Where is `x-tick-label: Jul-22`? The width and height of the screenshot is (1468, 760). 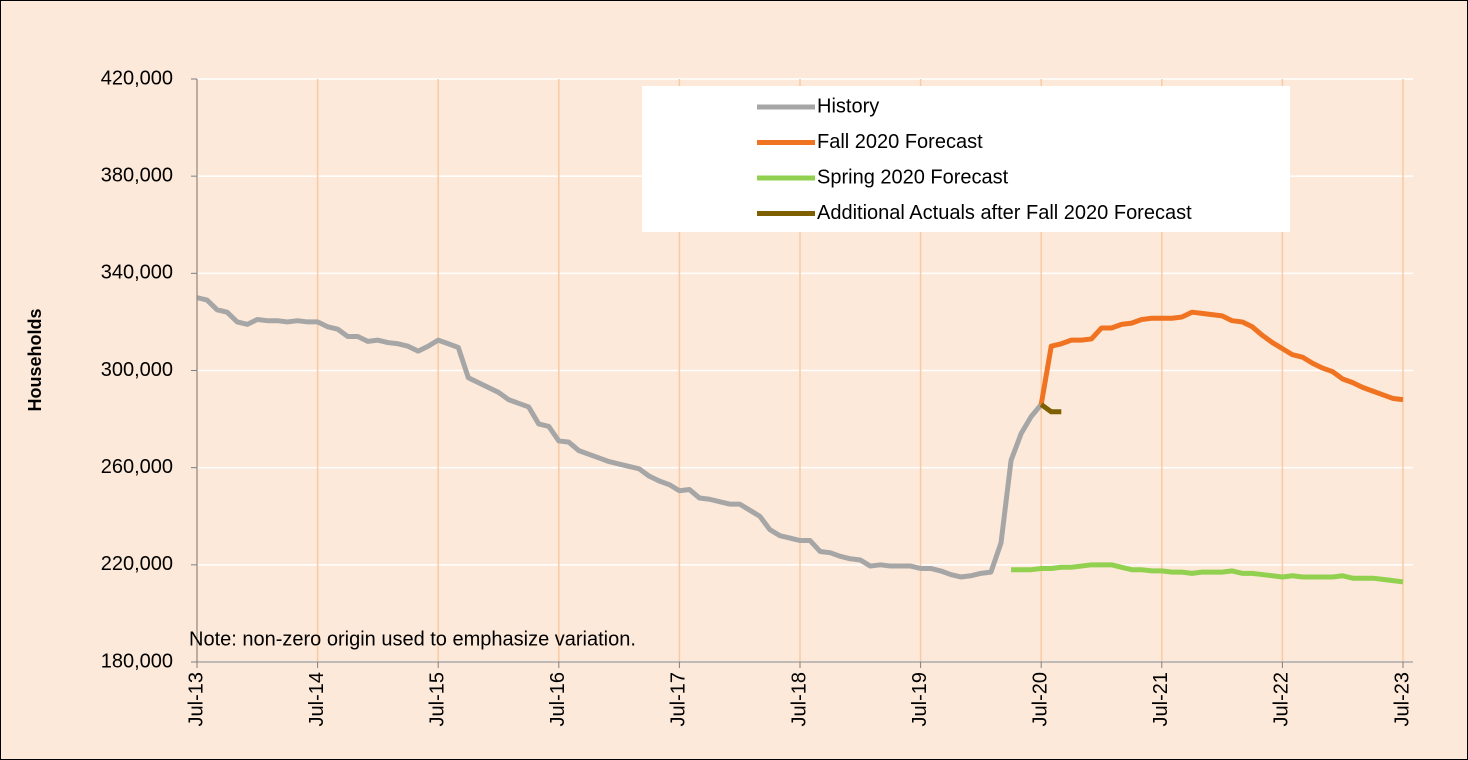 x-tick-label: Jul-22 is located at coordinates (1282, 699).